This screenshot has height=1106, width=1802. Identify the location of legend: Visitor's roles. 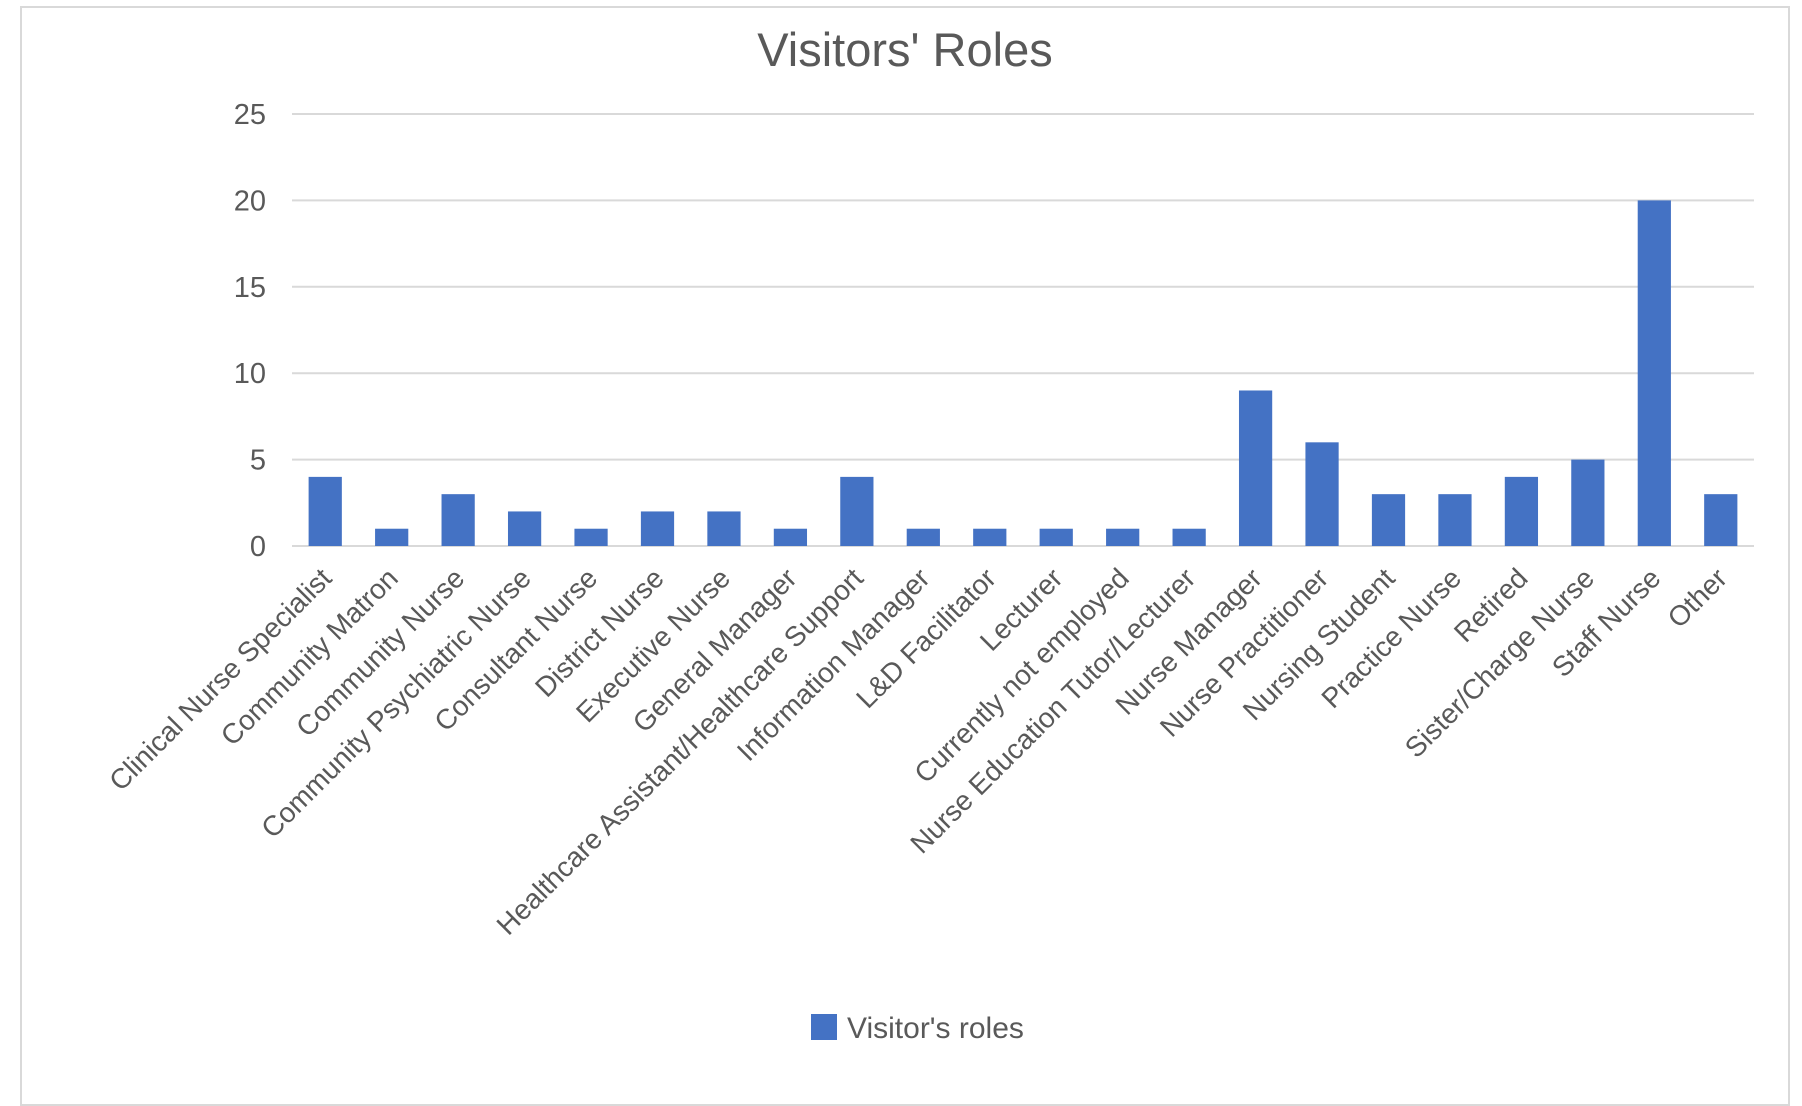
(917, 1028).